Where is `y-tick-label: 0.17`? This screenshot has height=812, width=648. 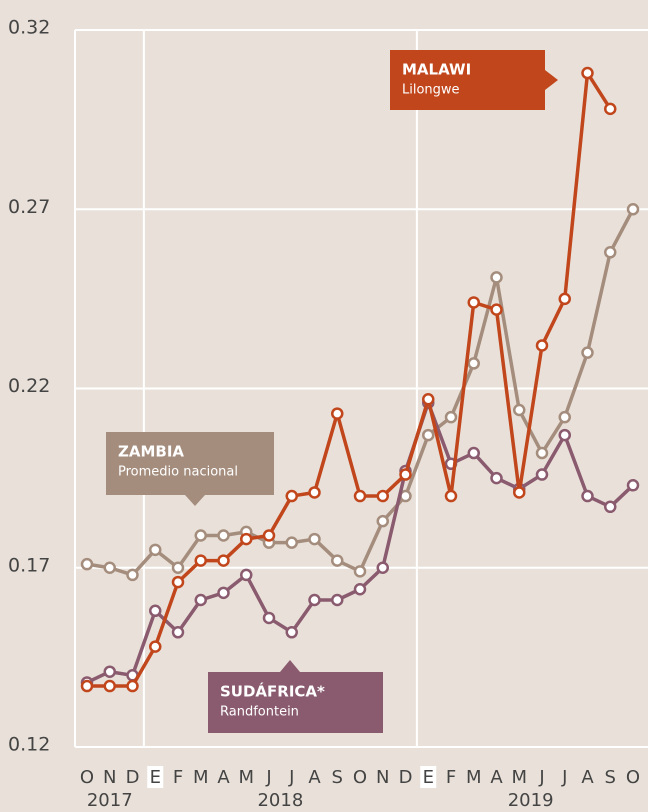 y-tick-label: 0.17 is located at coordinates (29, 565).